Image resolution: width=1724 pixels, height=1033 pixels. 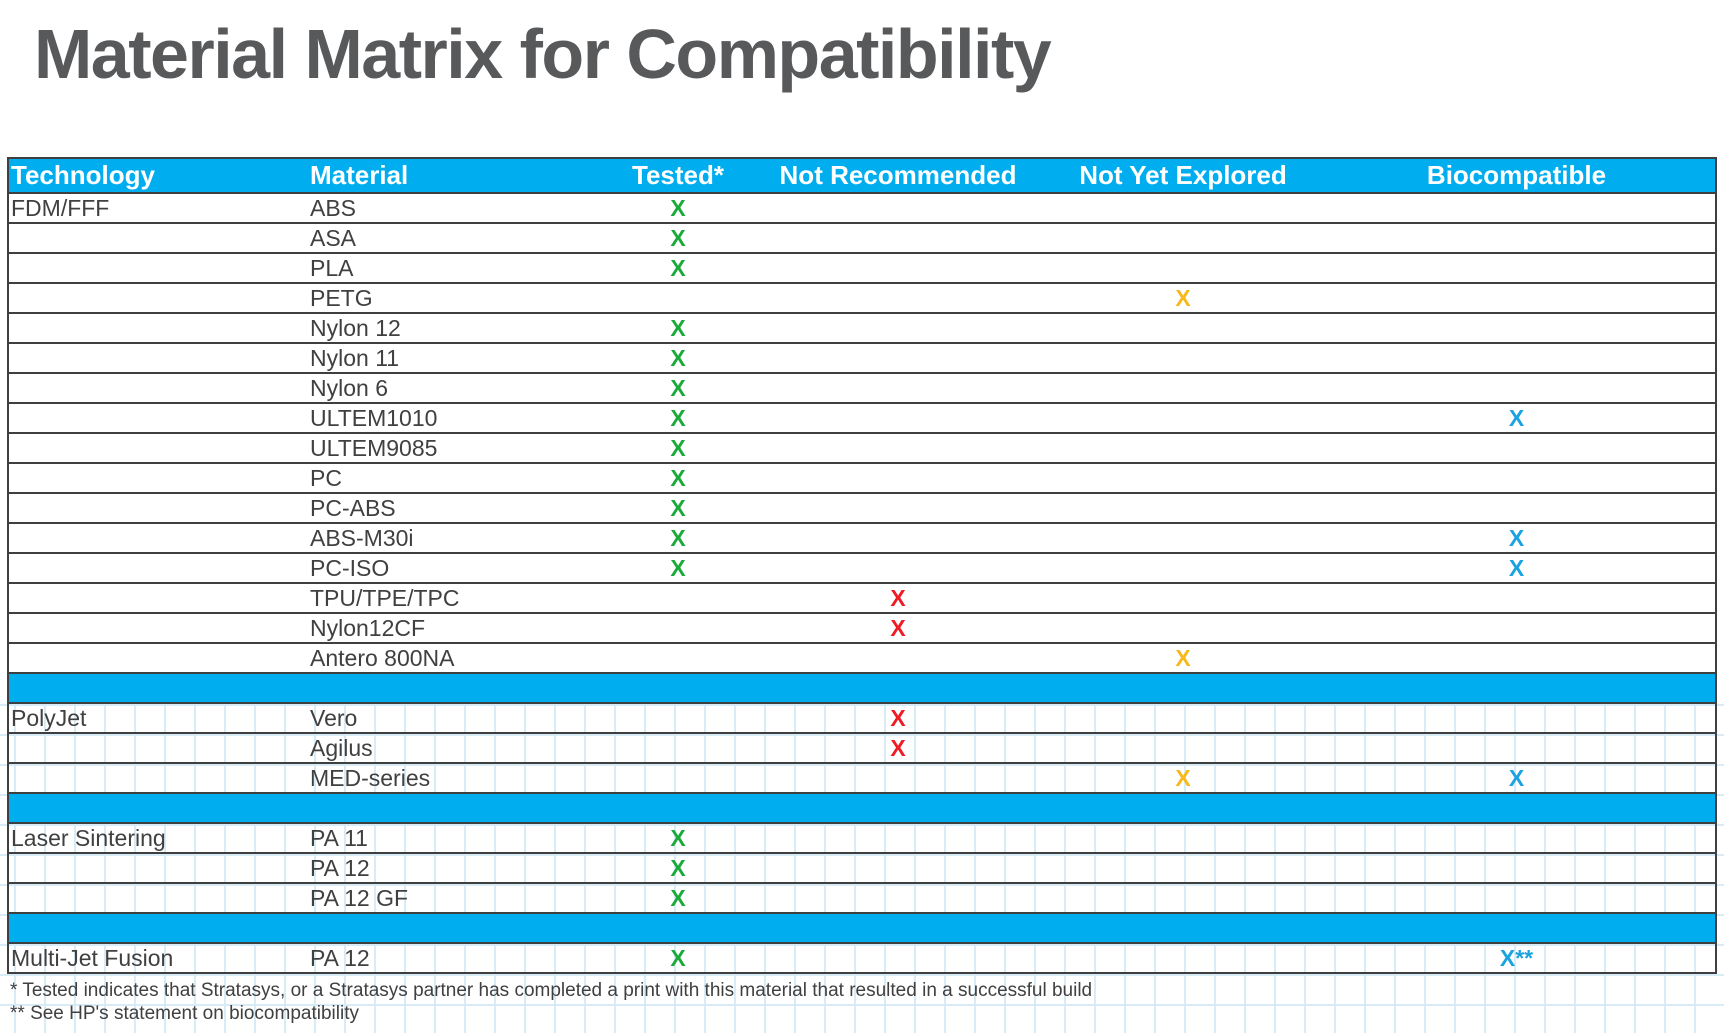 I want to click on material-cell: PA 11, so click(x=458, y=838).